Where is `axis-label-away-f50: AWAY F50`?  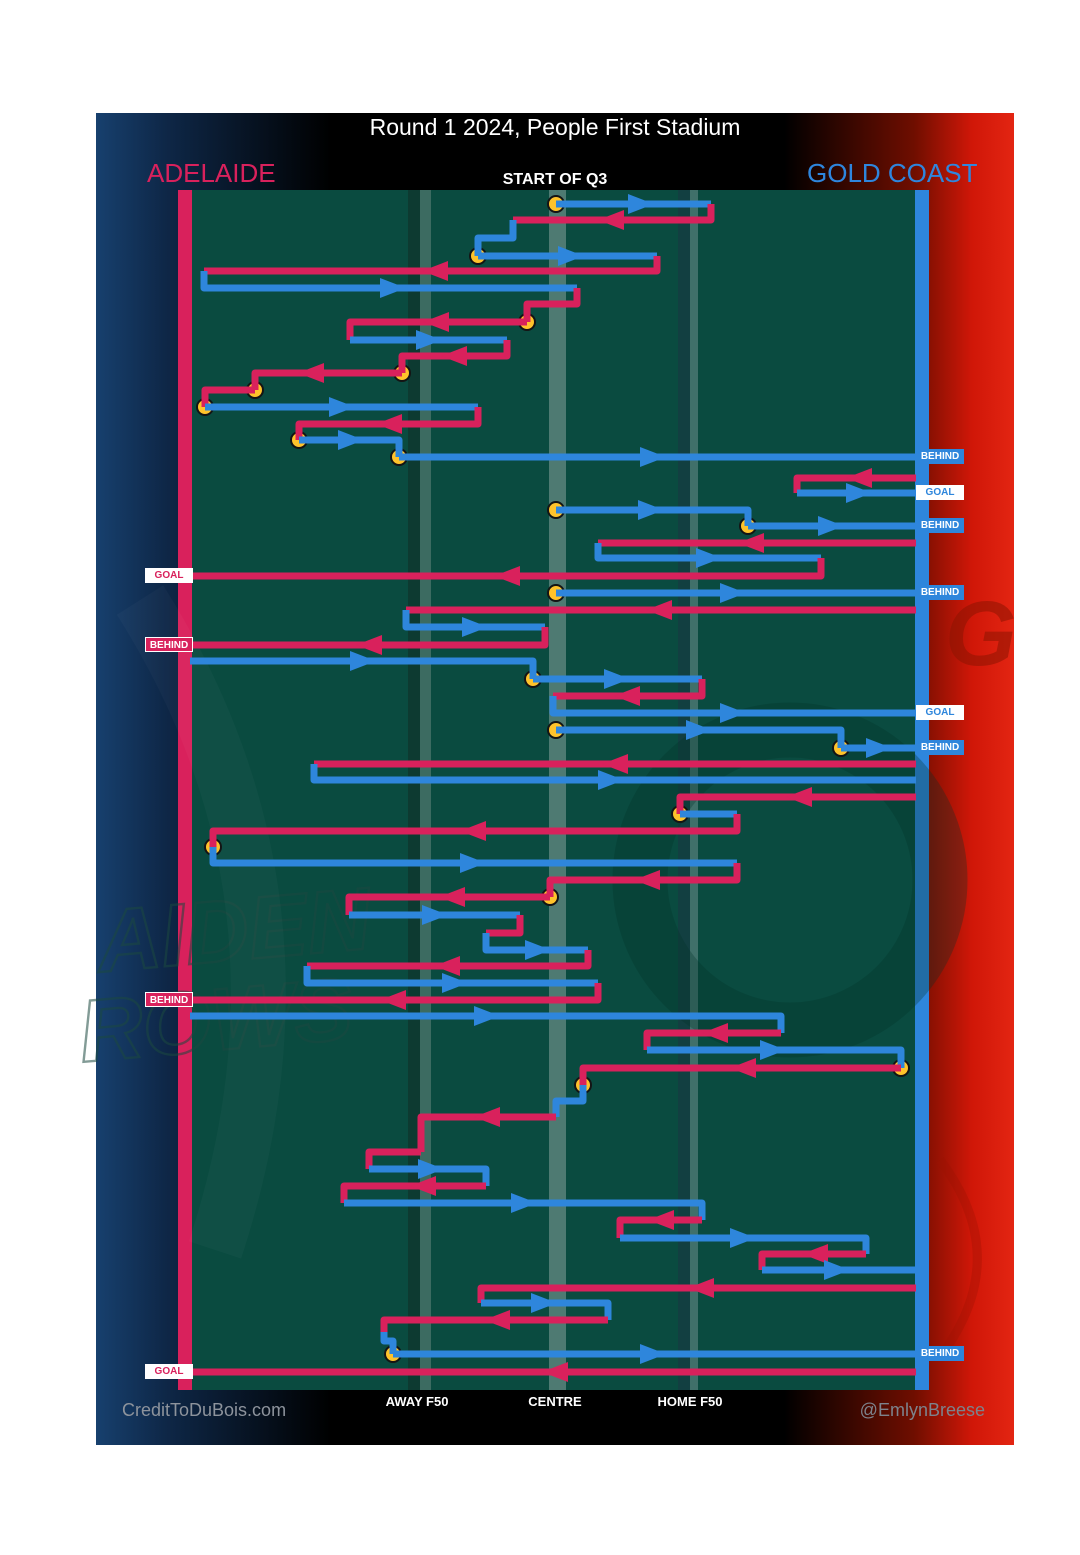 axis-label-away-f50: AWAY F50 is located at coordinates (417, 1401).